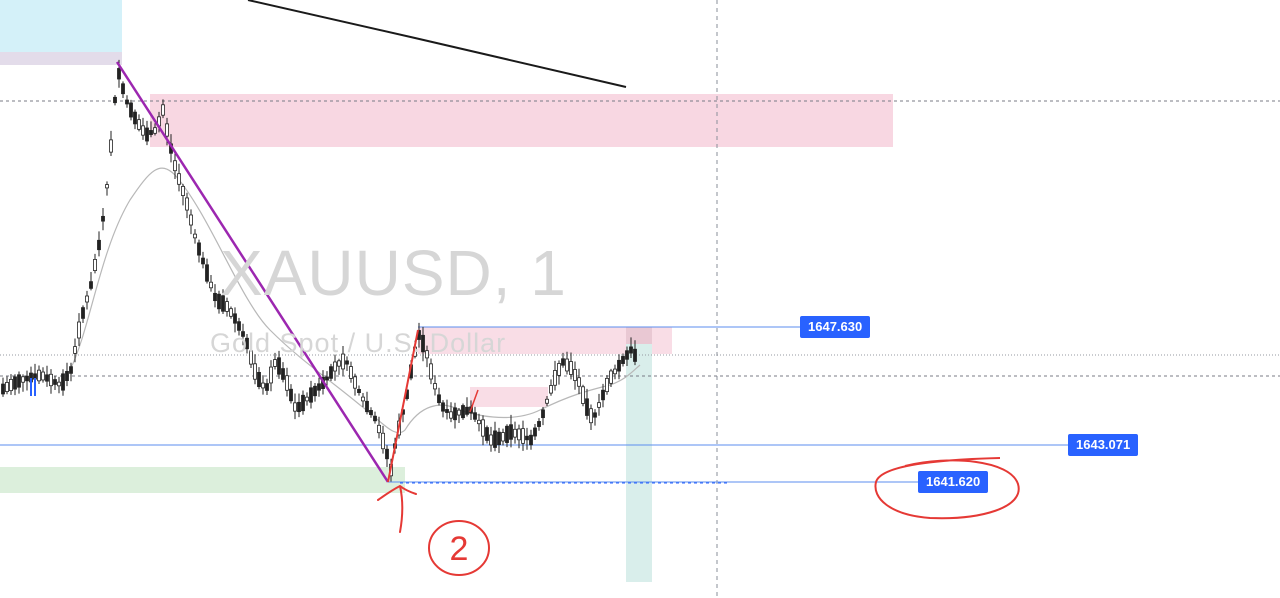 The width and height of the screenshot is (1280, 598). I want to click on price-badge-mid: 1643.071, so click(1103, 445).